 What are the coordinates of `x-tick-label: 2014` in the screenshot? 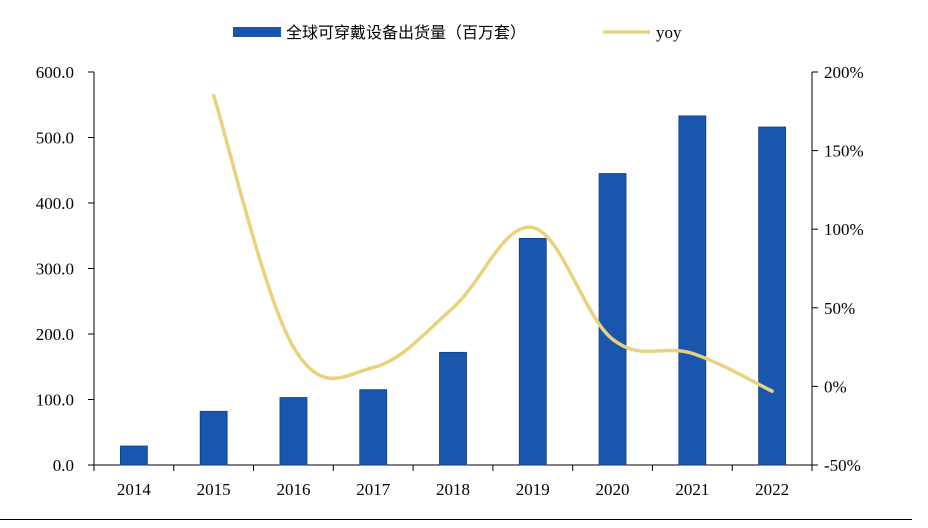 It's located at (134, 489).